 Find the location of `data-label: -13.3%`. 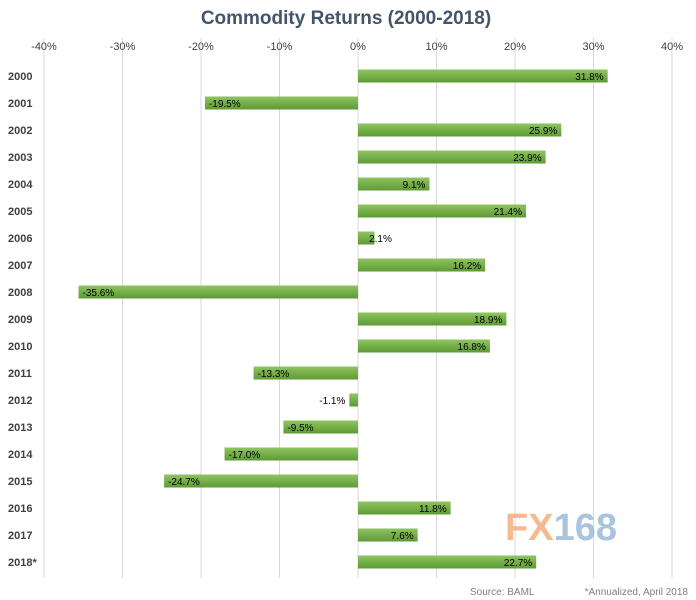

data-label: -13.3% is located at coordinates (274, 374).